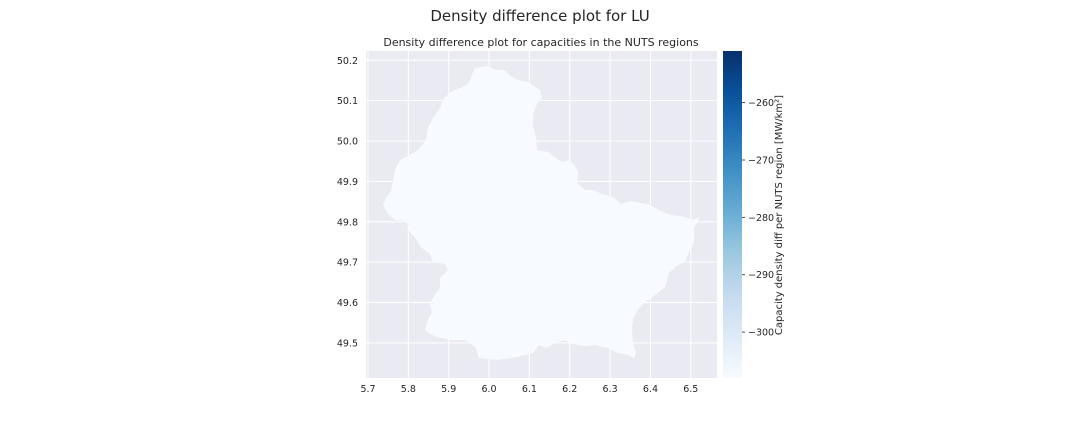 Image resolution: width=1080 pixels, height=432 pixels. I want to click on colorbar-tick-label: −280, so click(761, 218).